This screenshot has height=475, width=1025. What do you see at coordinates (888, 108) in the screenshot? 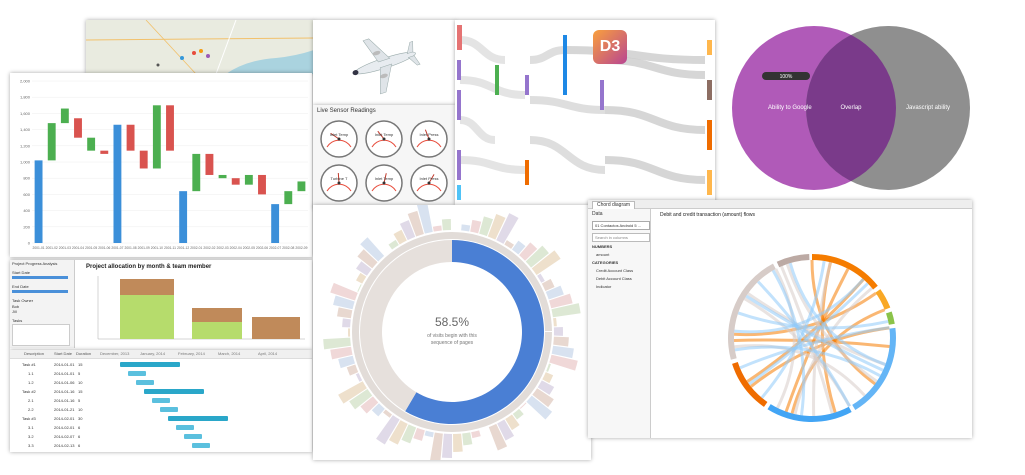
I see `venn-overlap` at bounding box center [888, 108].